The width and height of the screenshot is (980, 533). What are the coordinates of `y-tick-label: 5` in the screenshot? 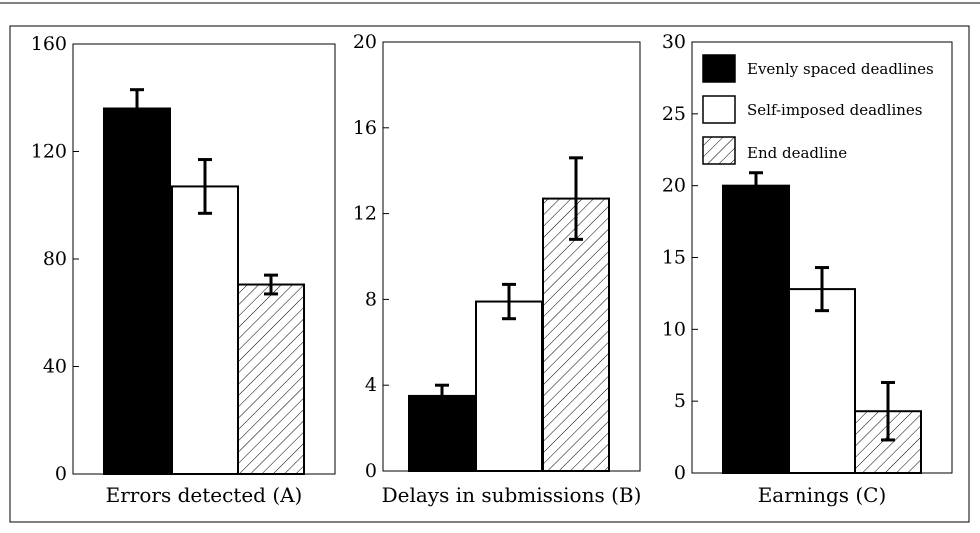 It's located at (680, 401).